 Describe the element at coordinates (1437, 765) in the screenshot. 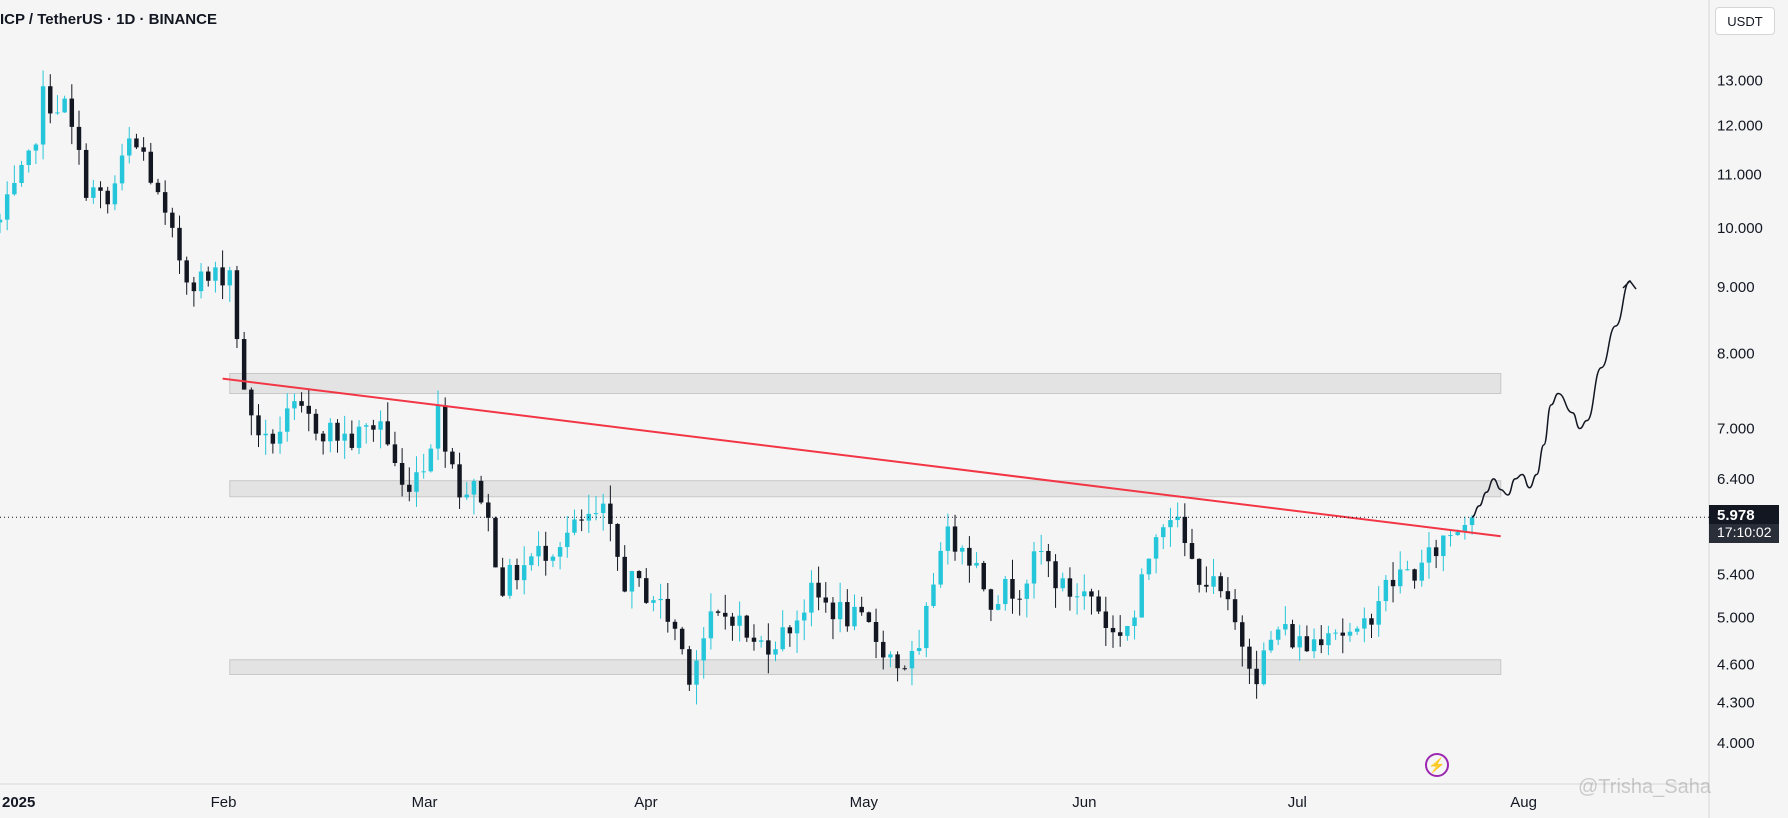

I see `lightning-icon: ⚡` at that location.